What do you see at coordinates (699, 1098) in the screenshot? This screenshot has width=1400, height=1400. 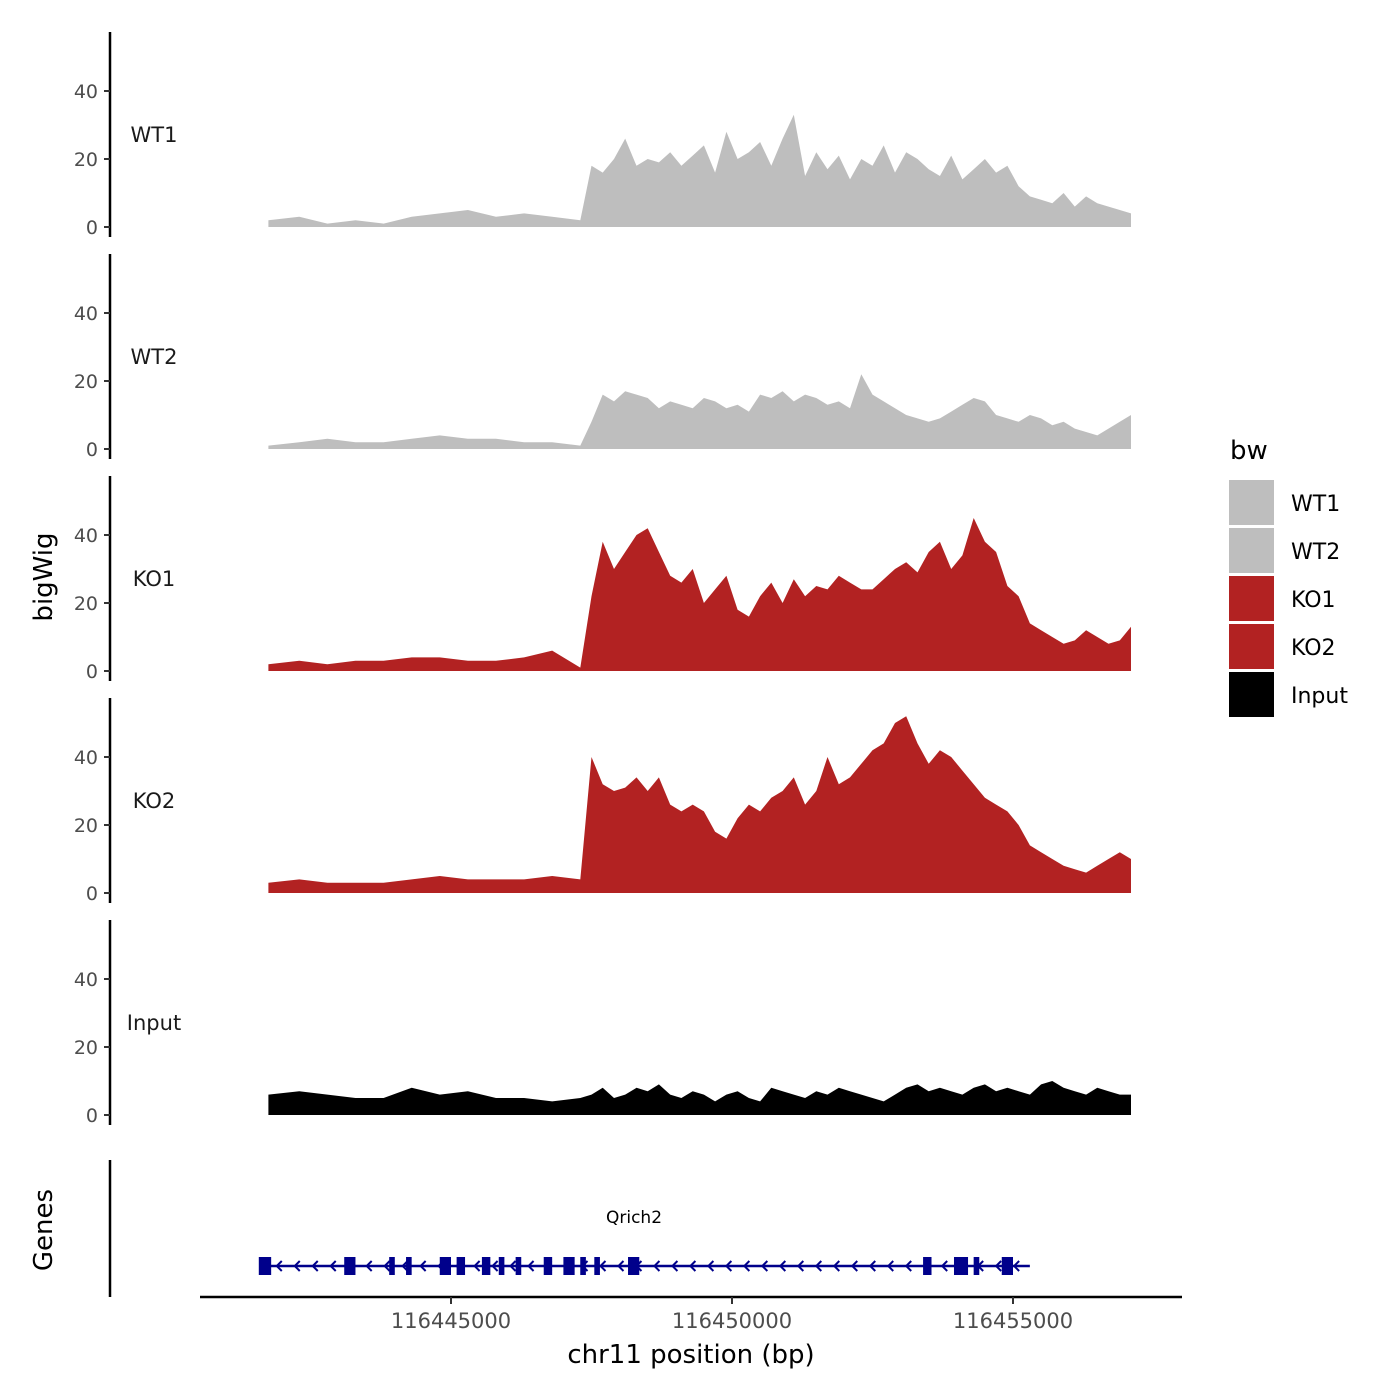 I see `coverage-area-input` at bounding box center [699, 1098].